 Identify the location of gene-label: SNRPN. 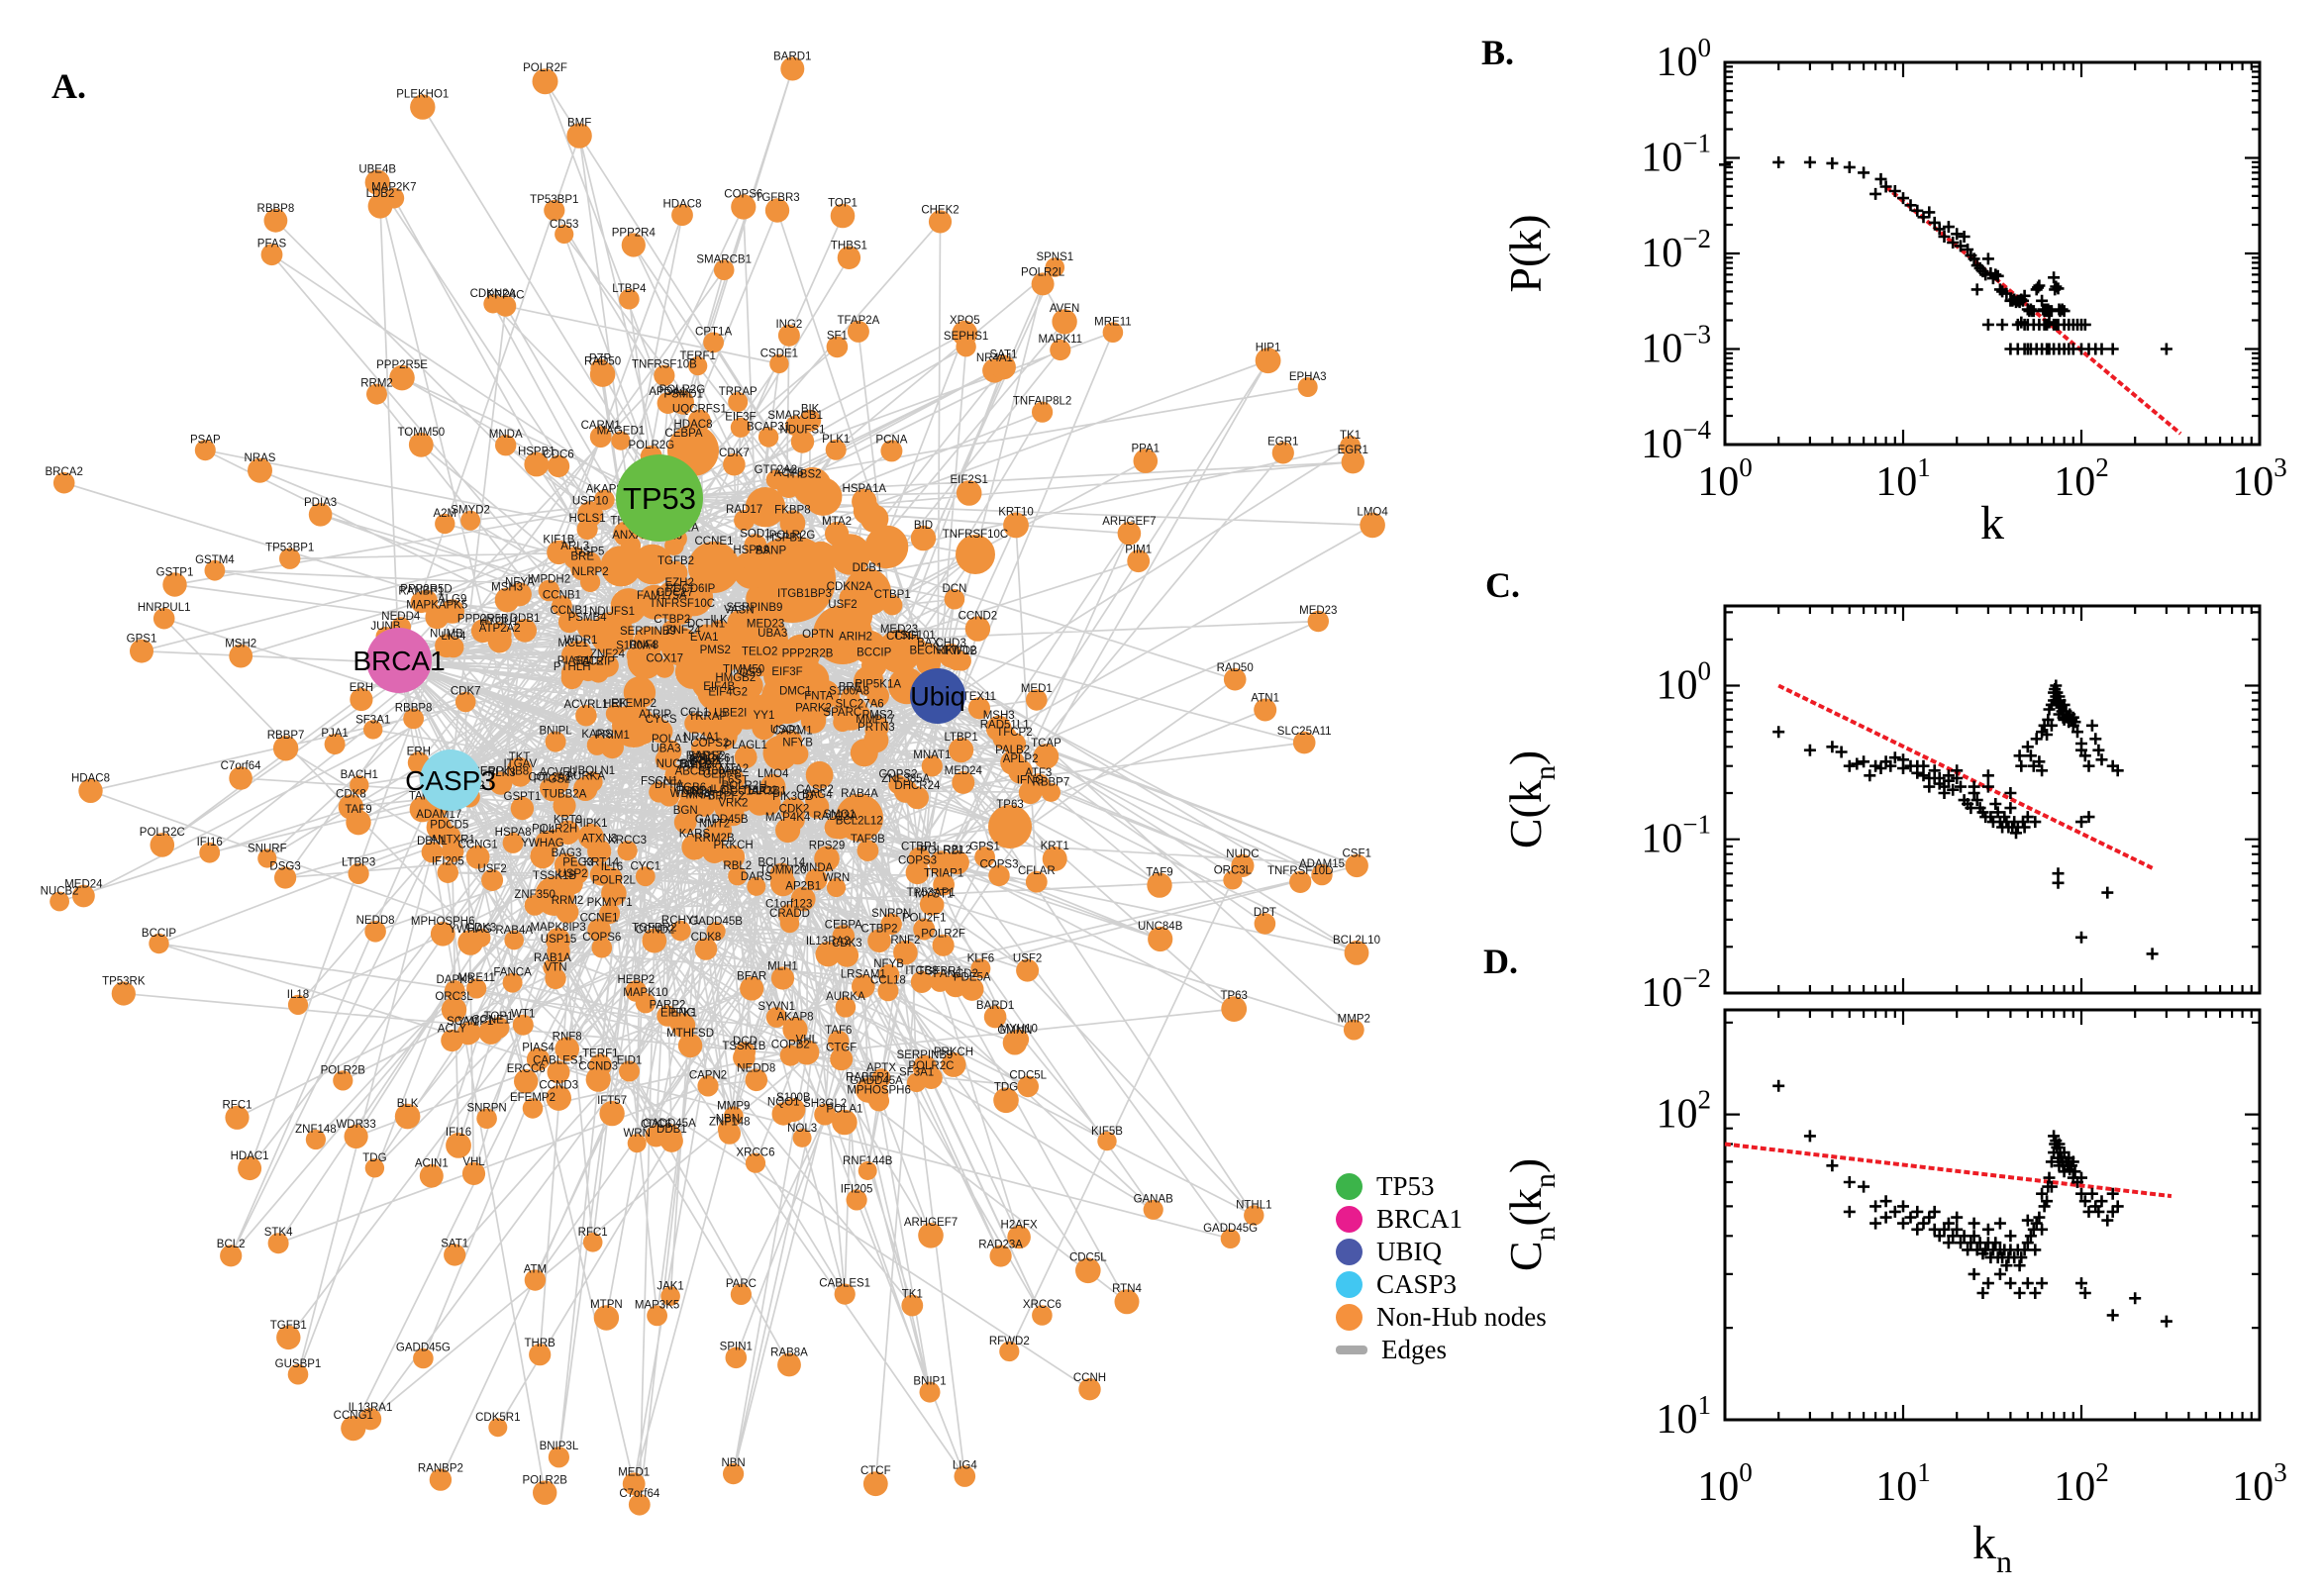
(891, 914).